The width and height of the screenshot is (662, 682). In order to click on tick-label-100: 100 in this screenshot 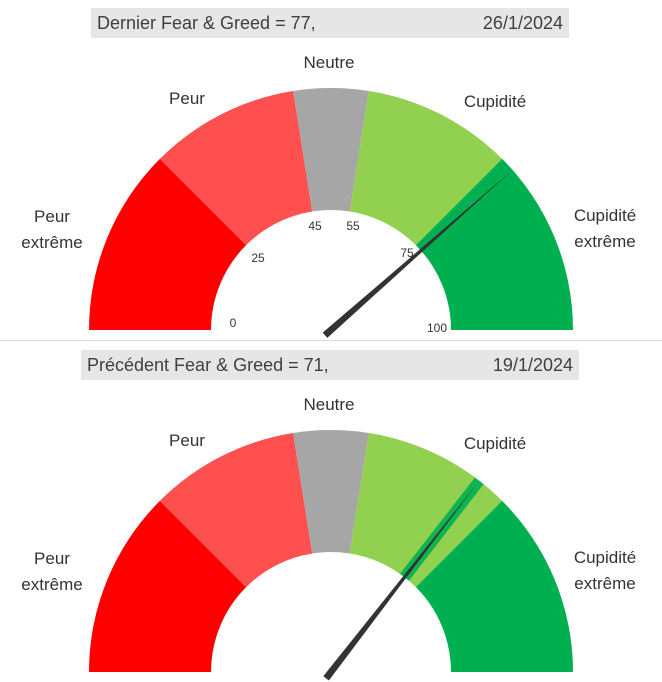, I will do `click(437, 328)`.